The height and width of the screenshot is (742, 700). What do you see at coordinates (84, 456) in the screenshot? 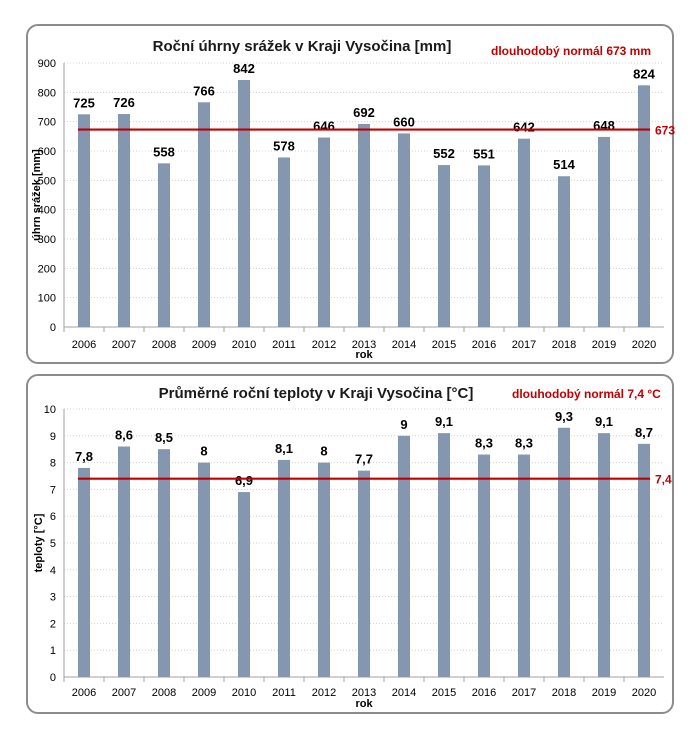
I see `temp-data-label: 7,8` at bounding box center [84, 456].